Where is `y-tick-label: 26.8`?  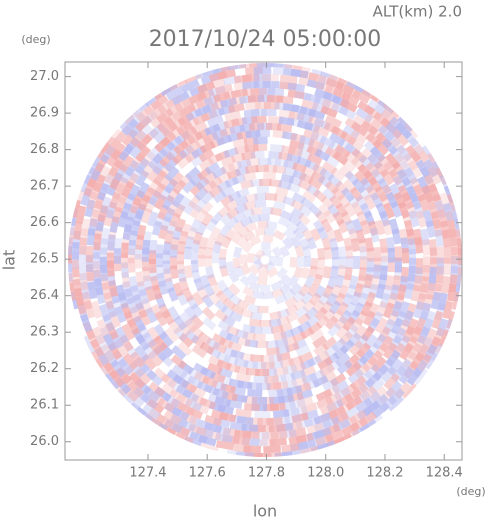
y-tick-label: 26.8 is located at coordinates (44, 149).